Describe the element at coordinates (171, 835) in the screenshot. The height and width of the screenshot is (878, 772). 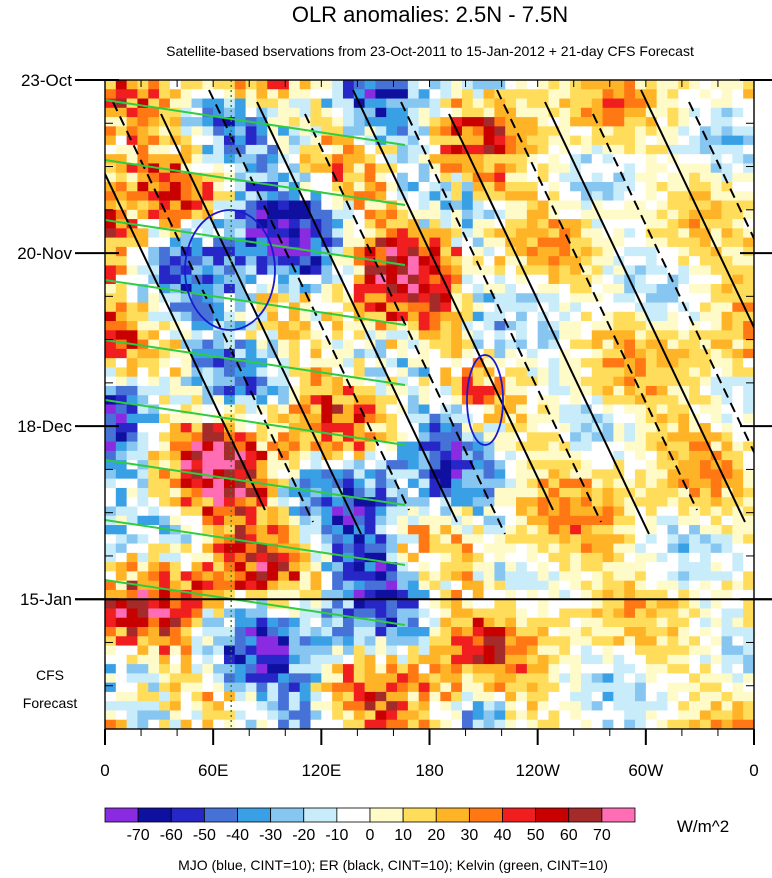
I see `colorbar-label: -60` at that location.